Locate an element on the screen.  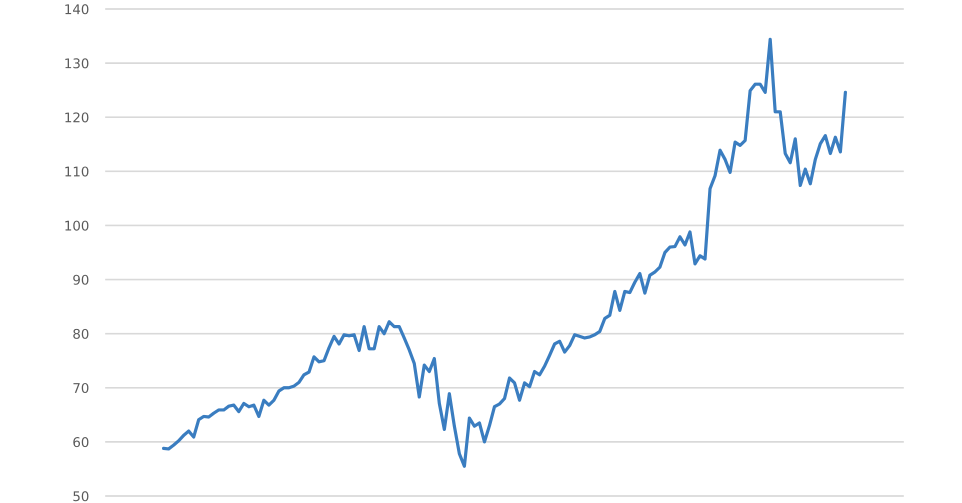
y-tick-label: 90 is located at coordinates (80, 279).